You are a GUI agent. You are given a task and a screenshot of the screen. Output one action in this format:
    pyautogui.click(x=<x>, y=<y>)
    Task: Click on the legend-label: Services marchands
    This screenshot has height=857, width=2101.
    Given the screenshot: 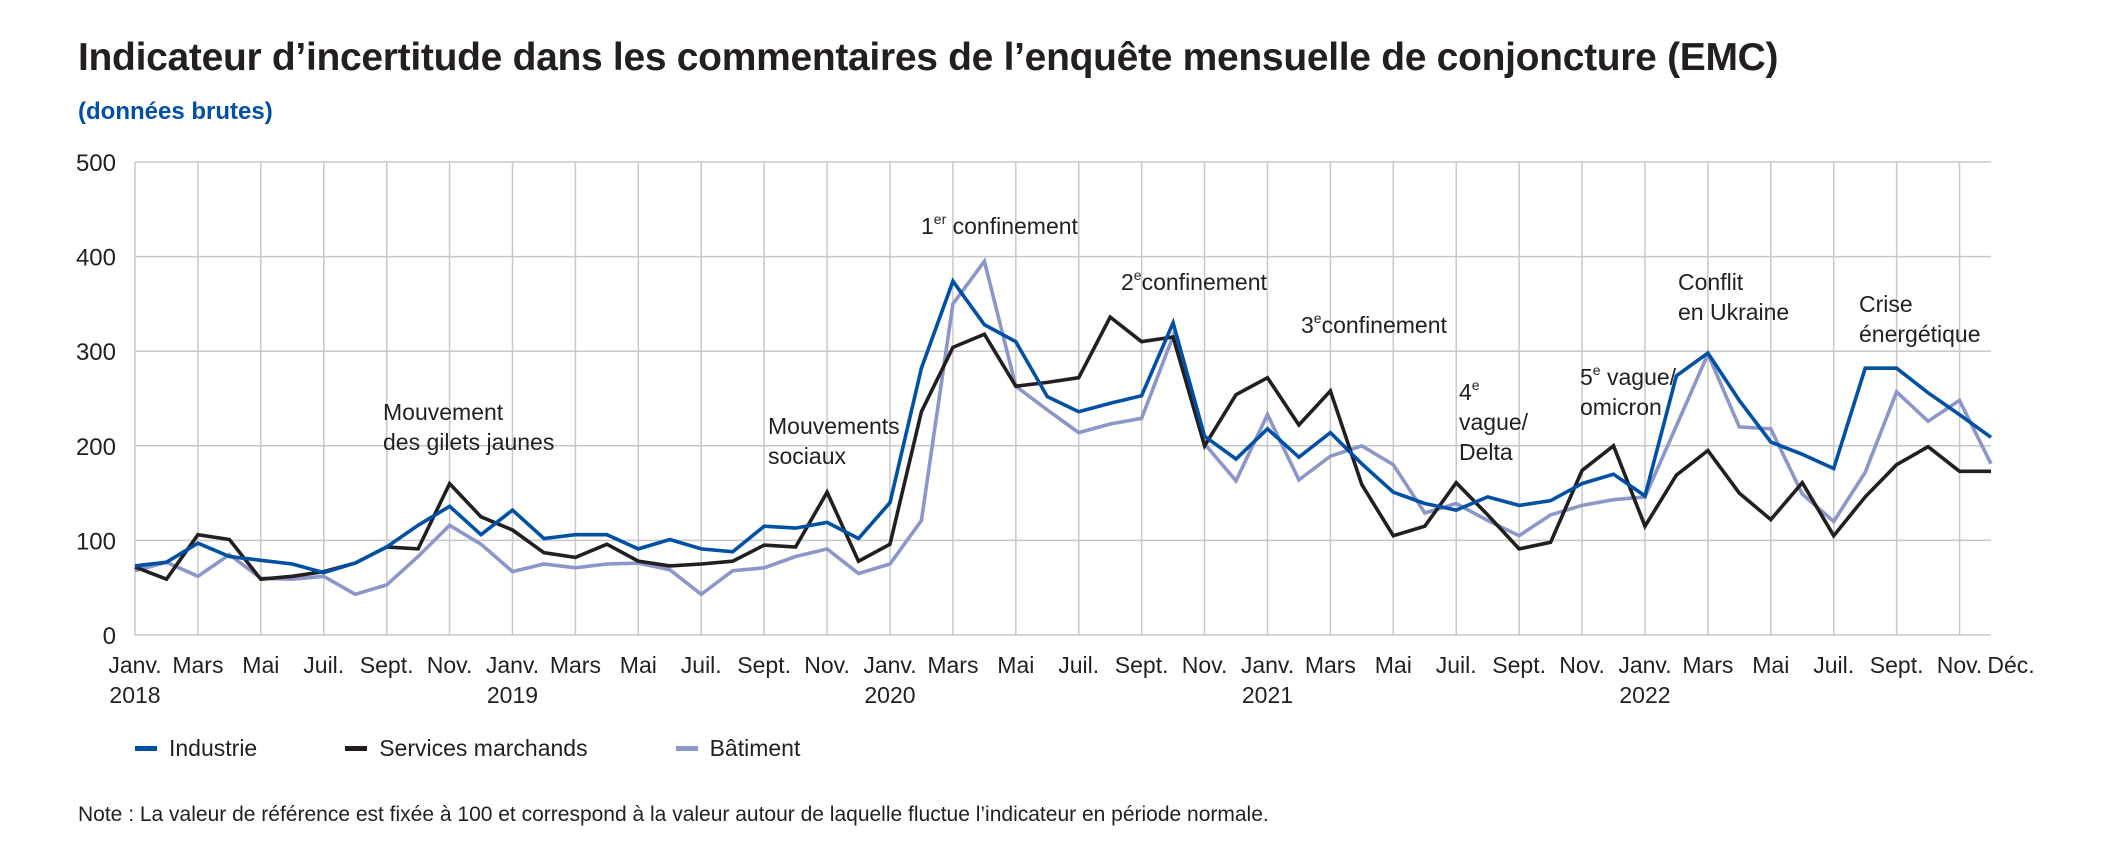 What is the action you would take?
    pyautogui.click(x=483, y=748)
    